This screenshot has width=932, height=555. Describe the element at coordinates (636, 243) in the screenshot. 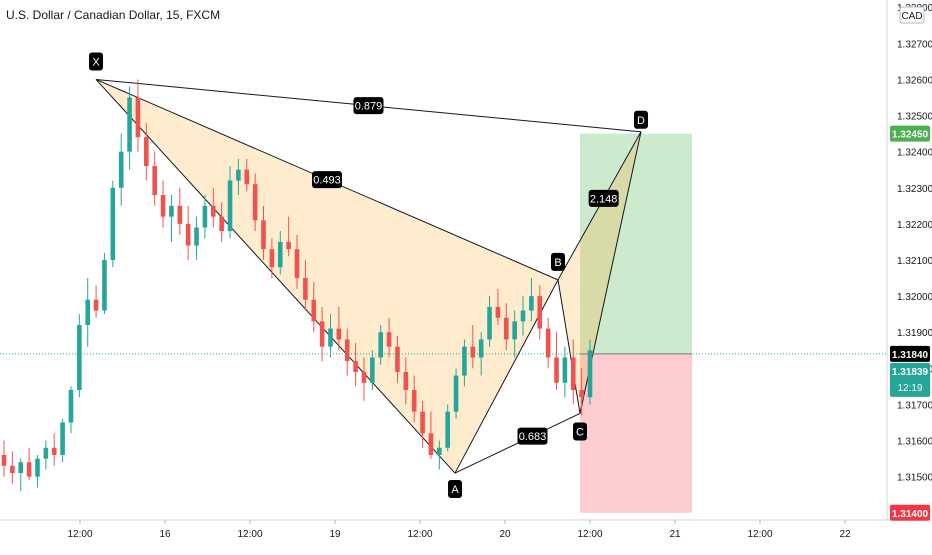

I see `take-profit-zone` at that location.